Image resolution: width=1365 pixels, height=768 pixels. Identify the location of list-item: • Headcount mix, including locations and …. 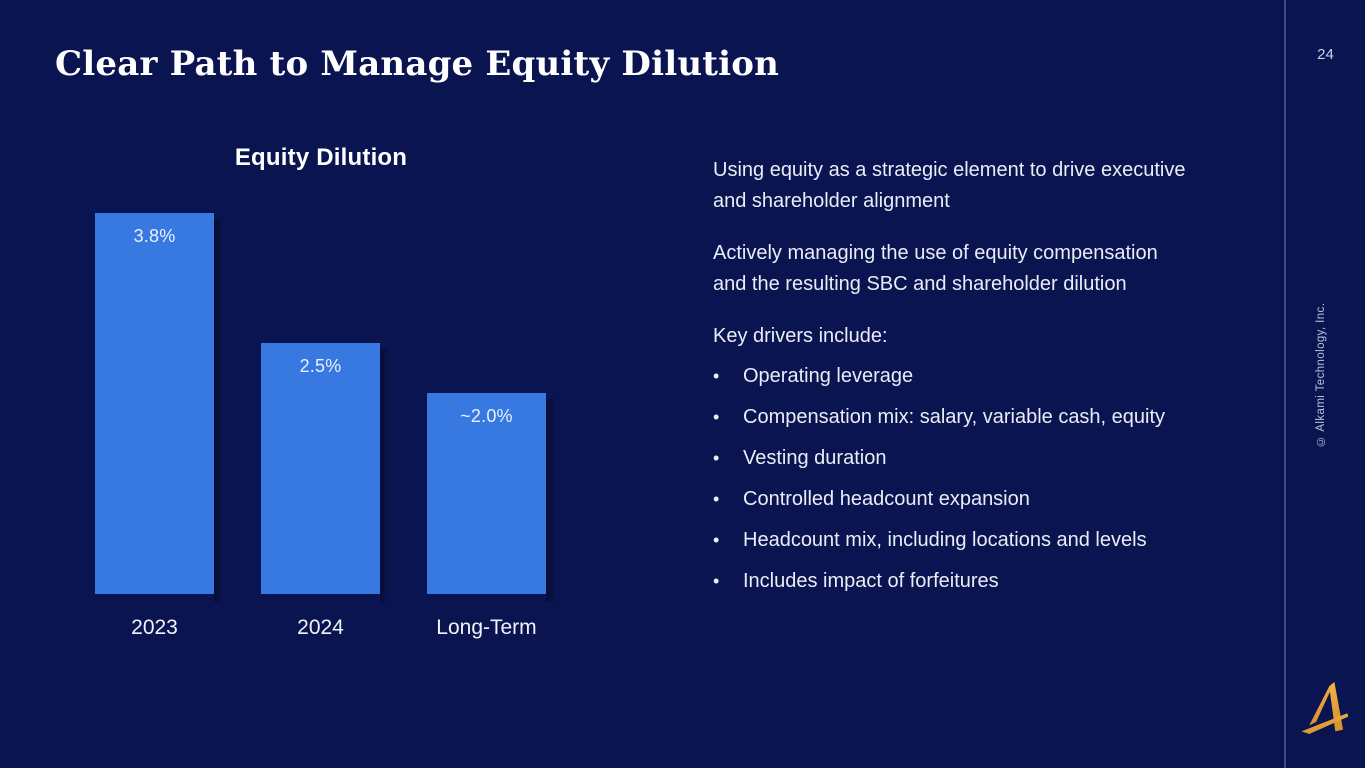
(993, 540).